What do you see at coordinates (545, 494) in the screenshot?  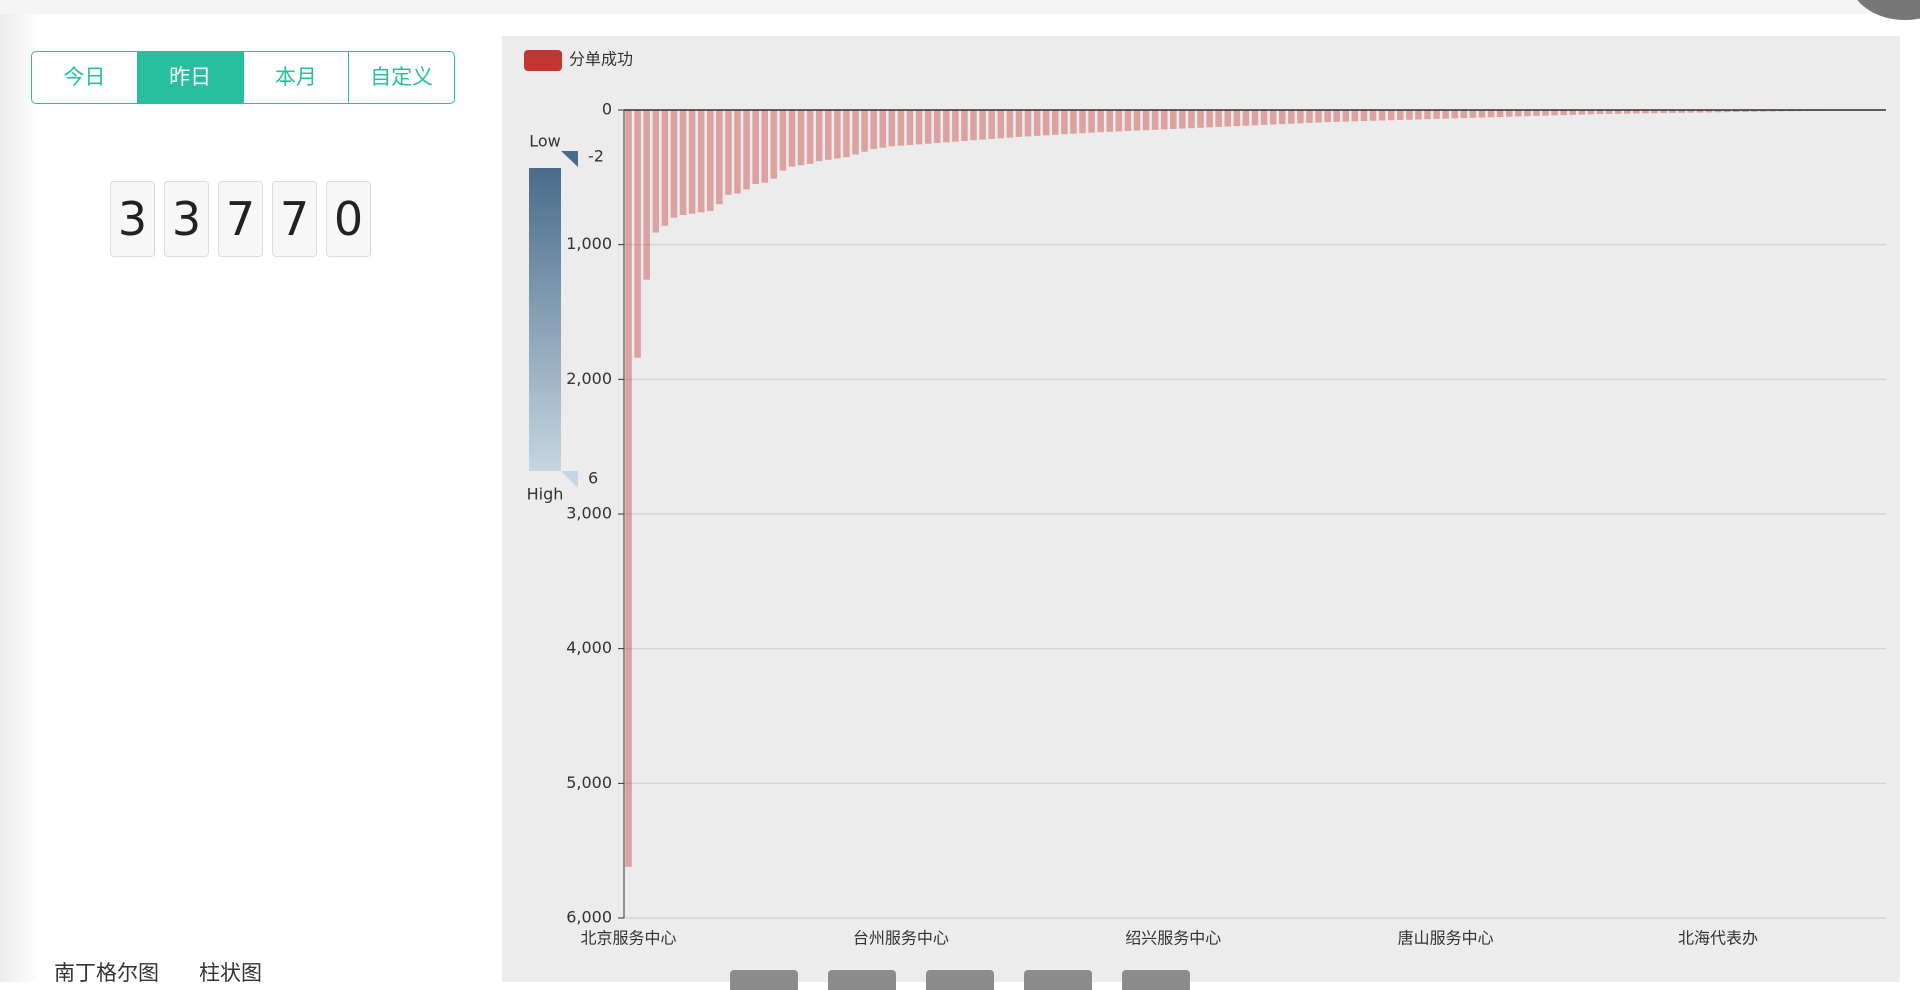 I see `visual-map-high: High` at bounding box center [545, 494].